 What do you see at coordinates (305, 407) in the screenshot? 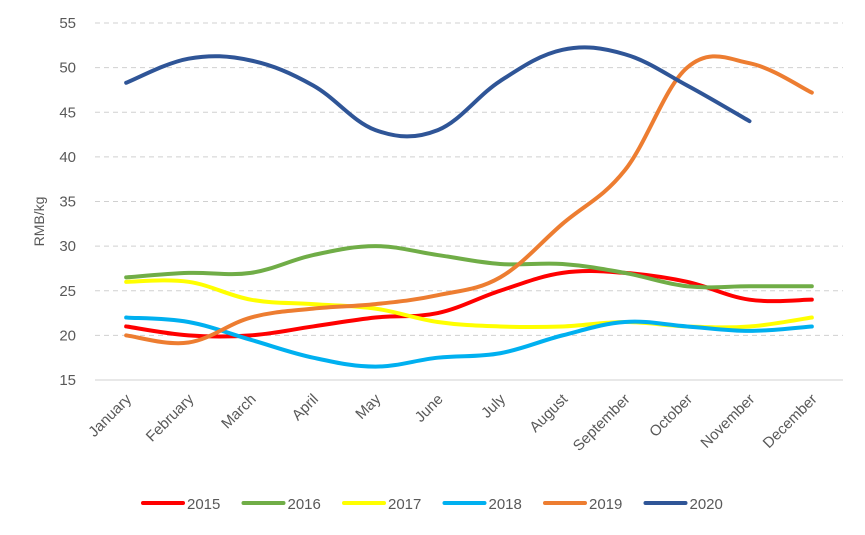
I see `x-tick-label: April` at bounding box center [305, 407].